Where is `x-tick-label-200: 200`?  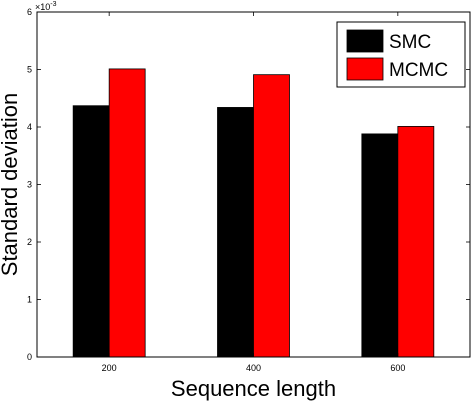 x-tick-label-200: 200 is located at coordinates (109, 368).